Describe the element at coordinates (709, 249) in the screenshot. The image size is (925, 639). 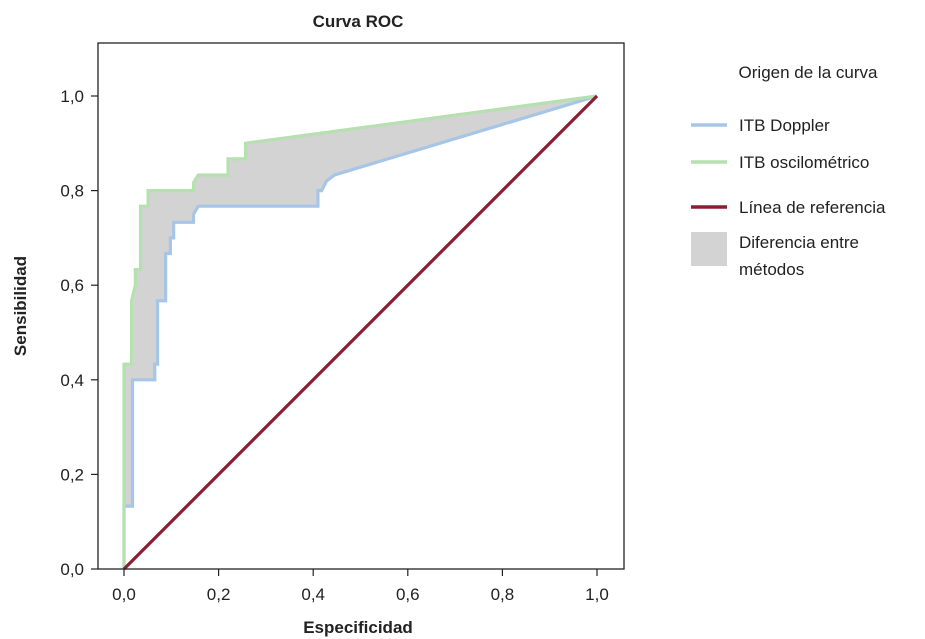
I see `legend-swatch` at that location.